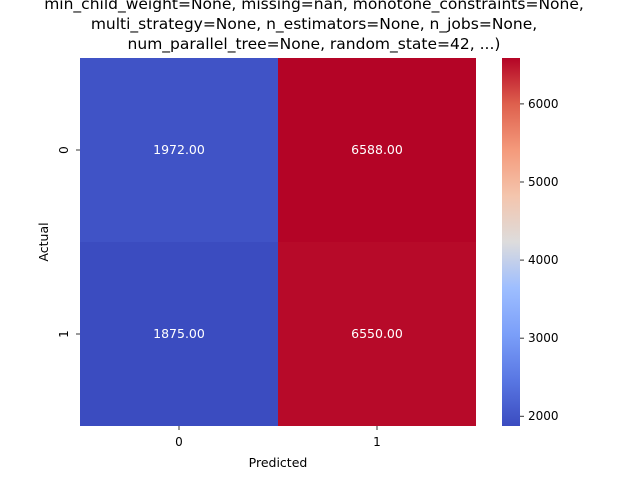 The image size is (640, 480). I want to click on colorbar-gradient, so click(511, 242).